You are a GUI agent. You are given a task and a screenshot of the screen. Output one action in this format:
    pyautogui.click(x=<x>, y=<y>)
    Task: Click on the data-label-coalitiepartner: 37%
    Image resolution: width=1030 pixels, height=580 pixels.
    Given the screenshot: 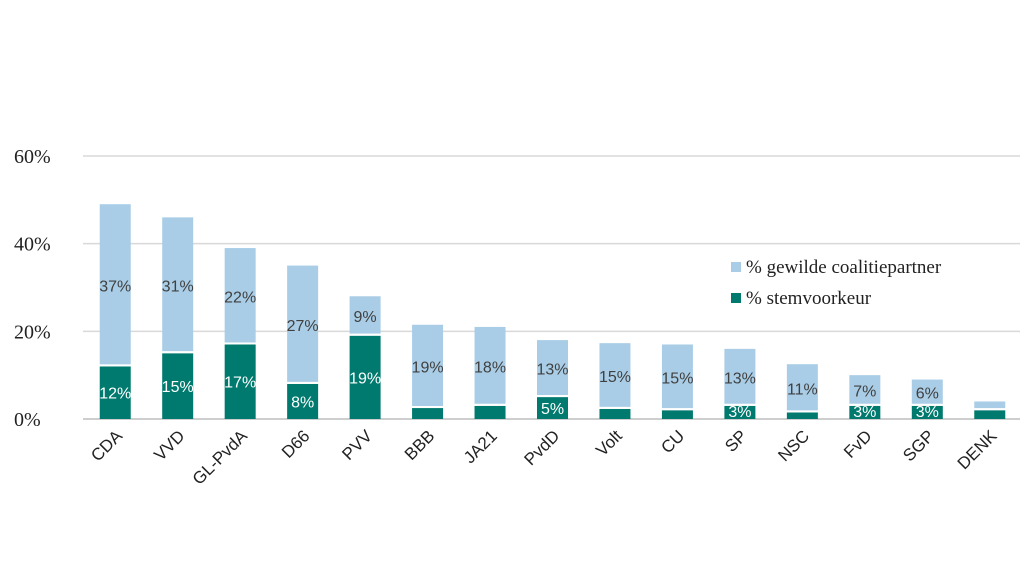 What is the action you would take?
    pyautogui.click(x=115, y=286)
    